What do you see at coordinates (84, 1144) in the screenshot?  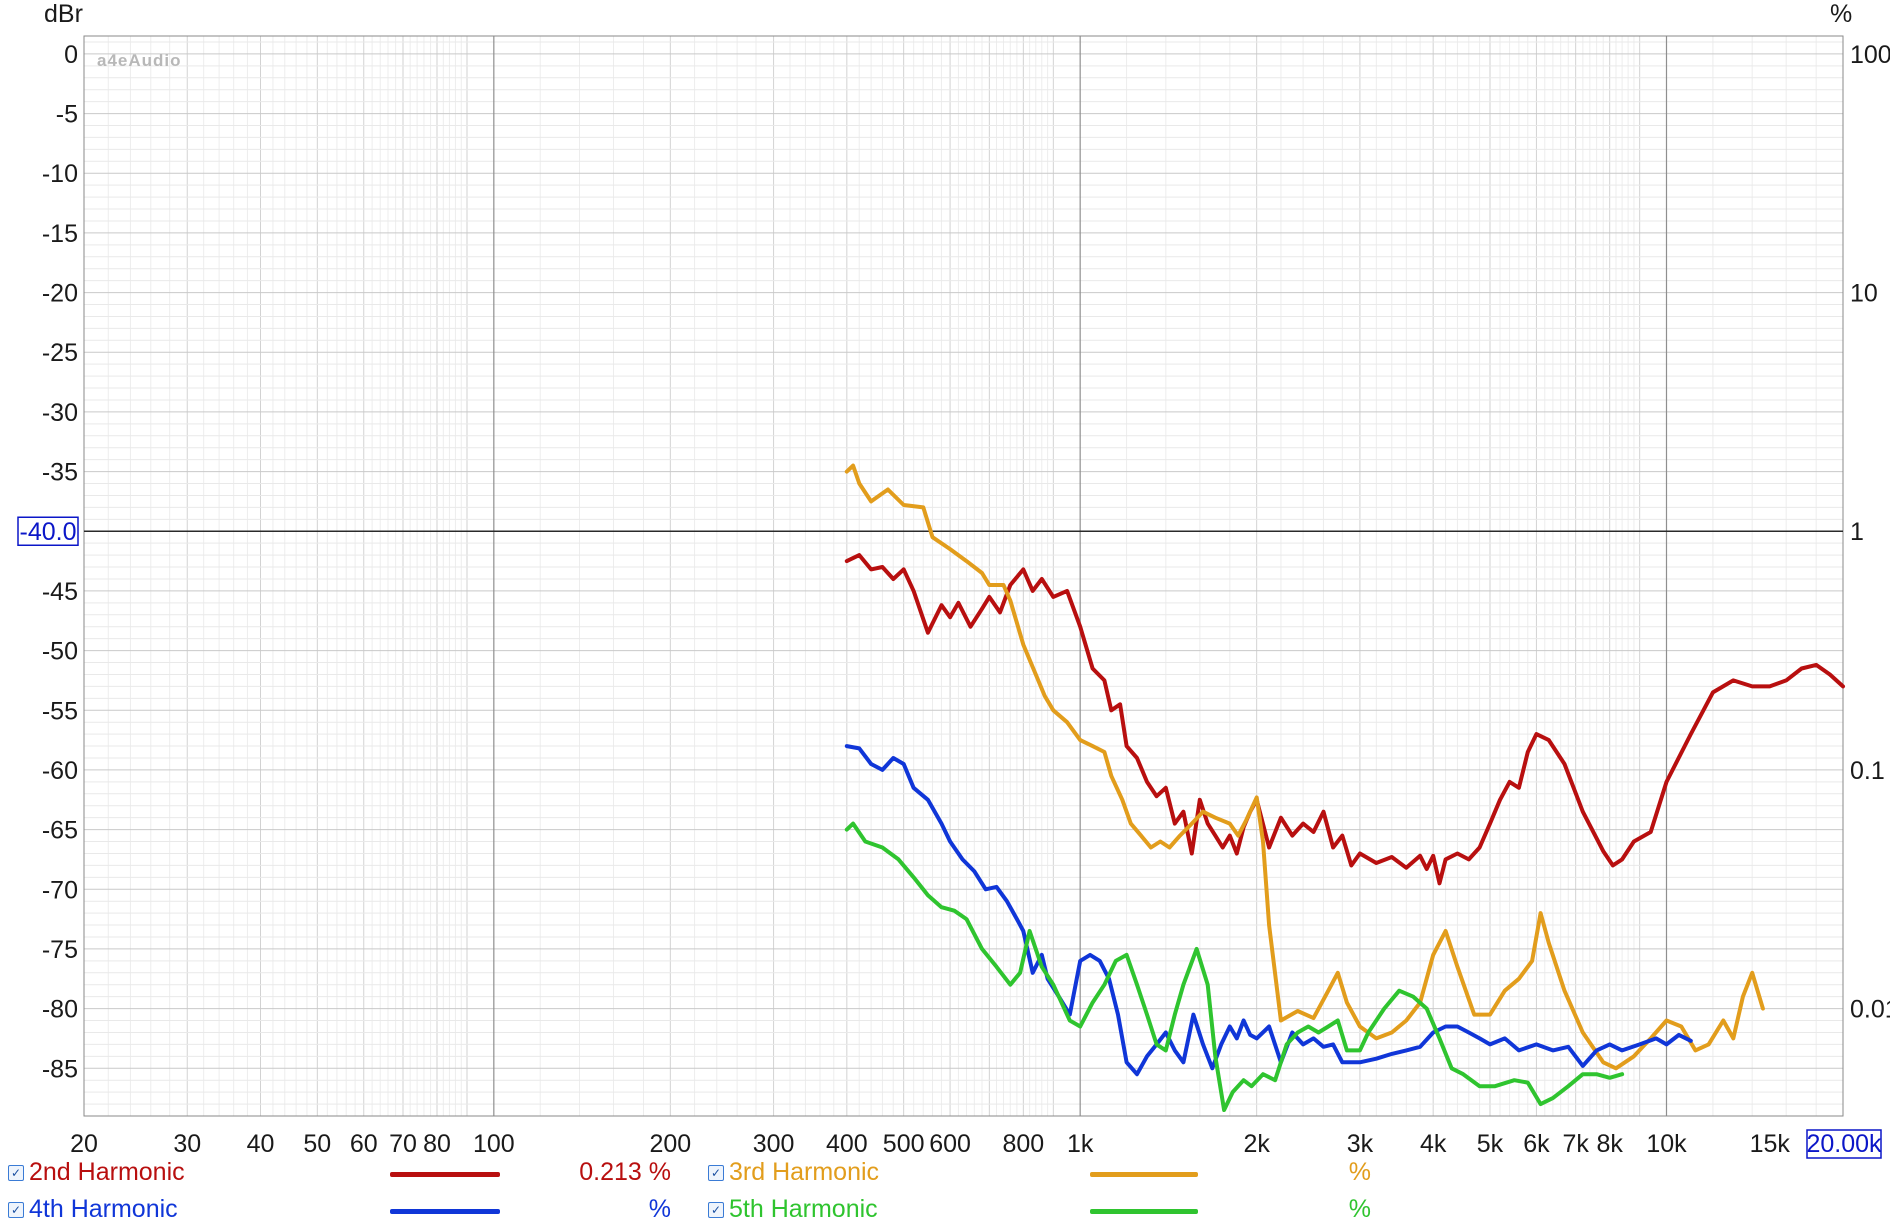 I see `x-tick-label: 20` at bounding box center [84, 1144].